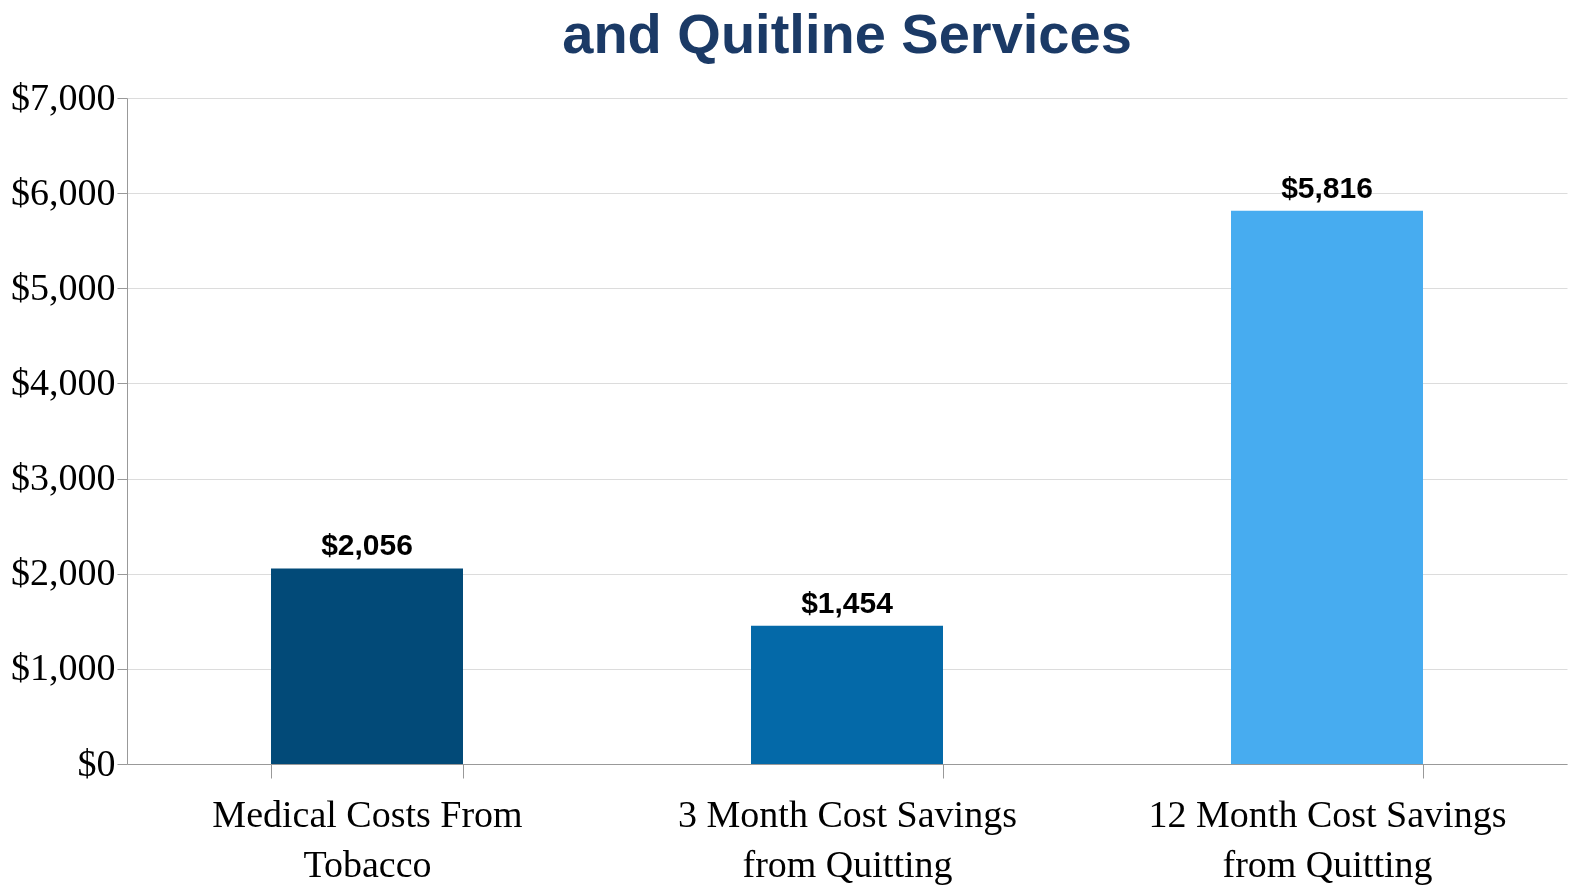 The height and width of the screenshot is (892, 1587). Describe the element at coordinates (847, 838) in the screenshot. I see `x-tick-label: 3 Month Cost Savings from Quitting` at that location.